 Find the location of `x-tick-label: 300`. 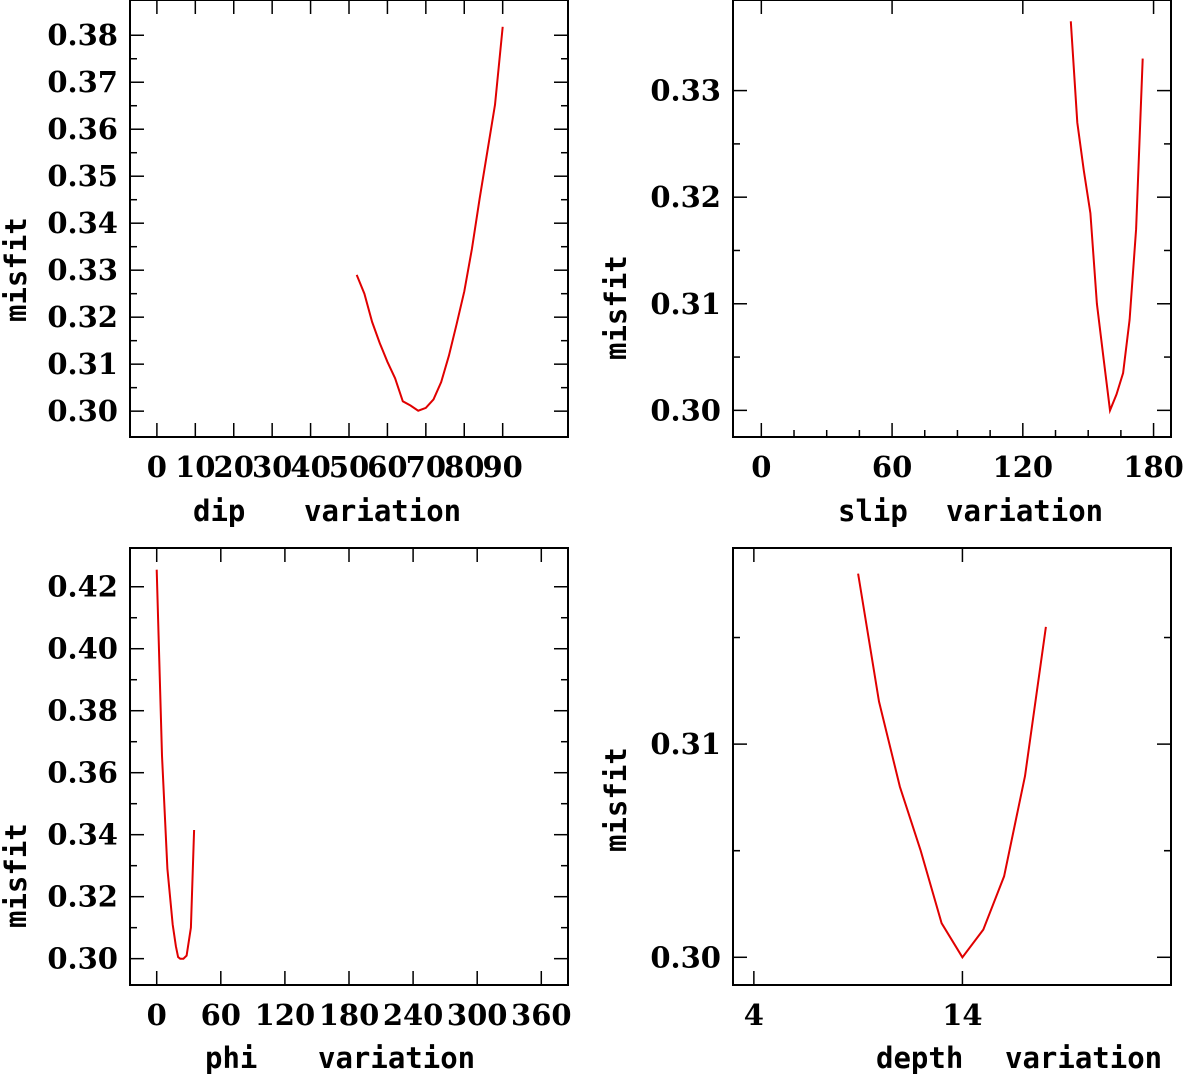

x-tick-label: 300 is located at coordinates (477, 1015).